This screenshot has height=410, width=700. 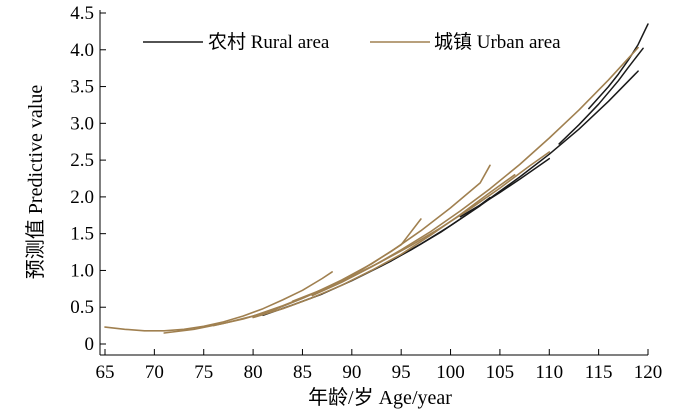 I want to click on x-tick-label: 105, so click(x=500, y=372).